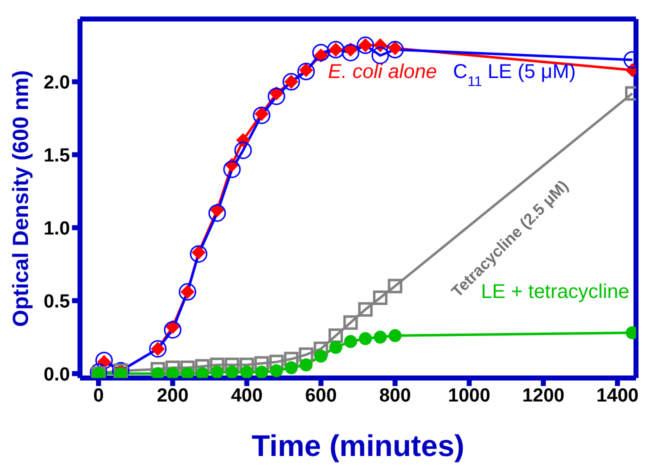  I want to click on series-label: E. coli alone, so click(382, 72).